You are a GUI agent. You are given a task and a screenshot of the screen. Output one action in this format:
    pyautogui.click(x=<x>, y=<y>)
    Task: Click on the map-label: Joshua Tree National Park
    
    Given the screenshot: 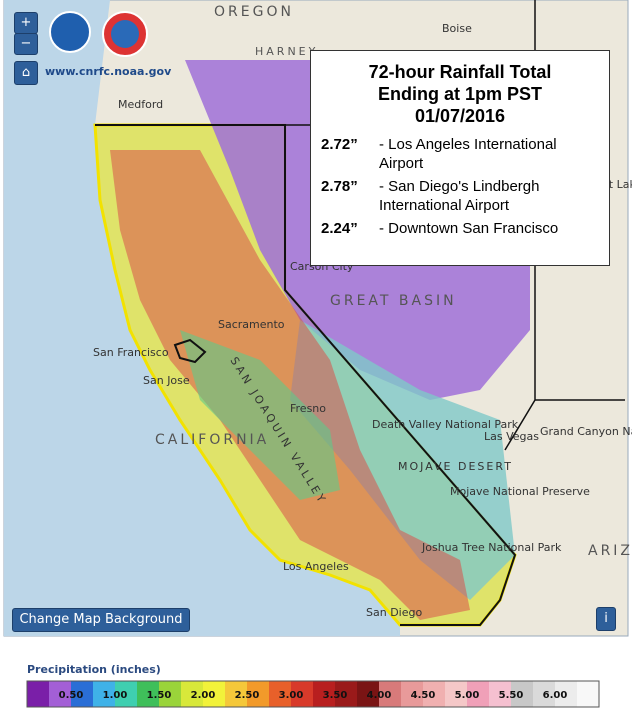 What is the action you would take?
    pyautogui.click(x=491, y=547)
    